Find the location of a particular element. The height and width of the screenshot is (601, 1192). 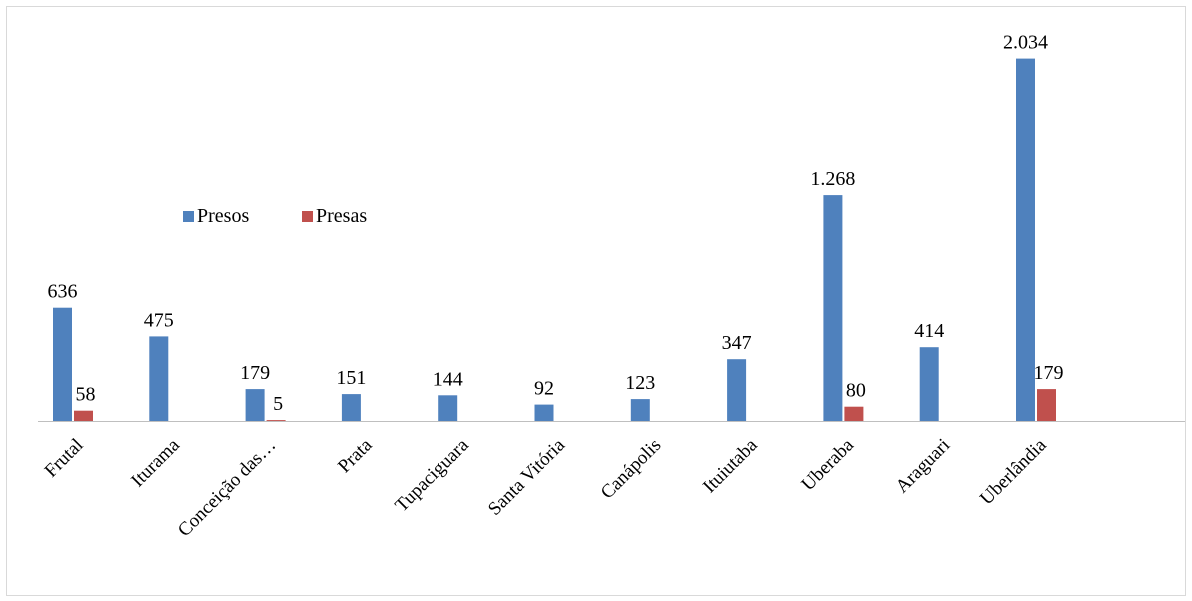

data-label-presos-conceicao-das: 179 is located at coordinates (255, 373).